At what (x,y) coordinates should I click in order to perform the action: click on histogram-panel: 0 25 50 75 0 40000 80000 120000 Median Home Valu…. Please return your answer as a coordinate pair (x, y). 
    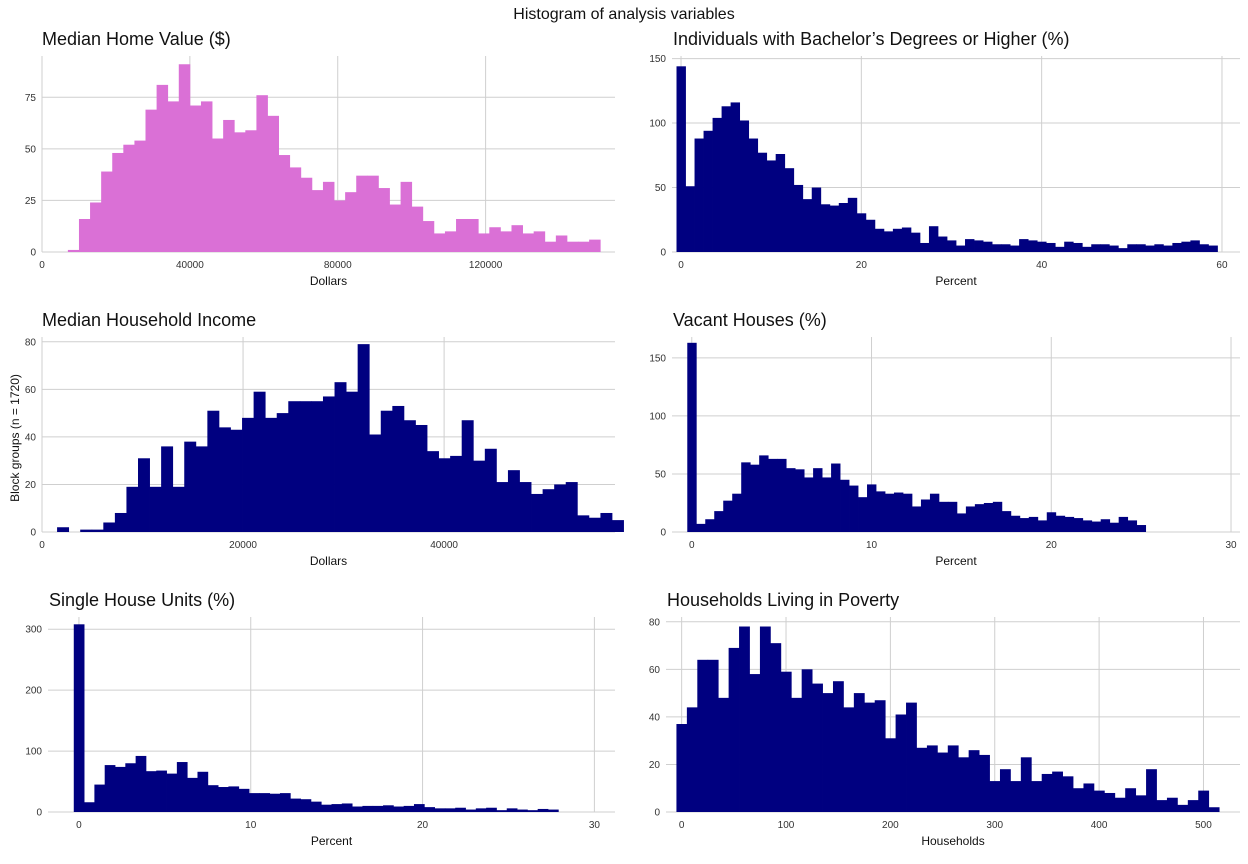
    Looking at the image, I should click on (320, 158).